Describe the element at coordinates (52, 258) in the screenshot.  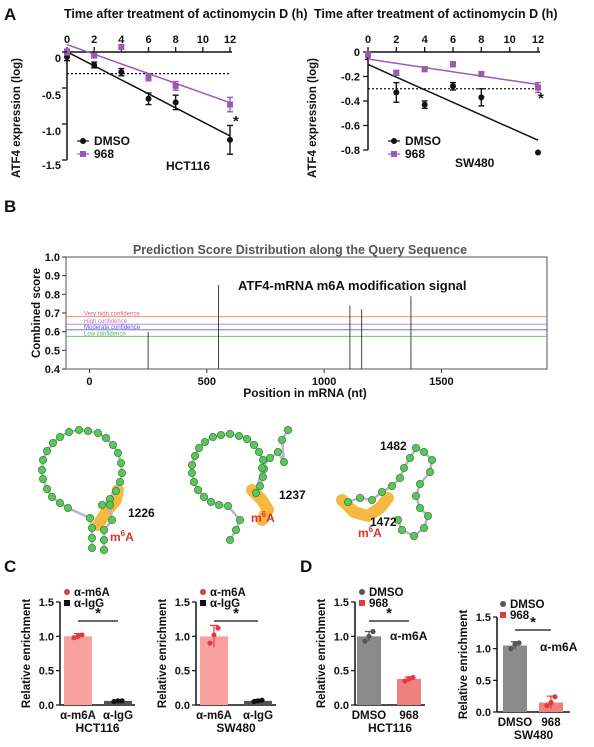
I see `y-tick-label: 1.0` at that location.